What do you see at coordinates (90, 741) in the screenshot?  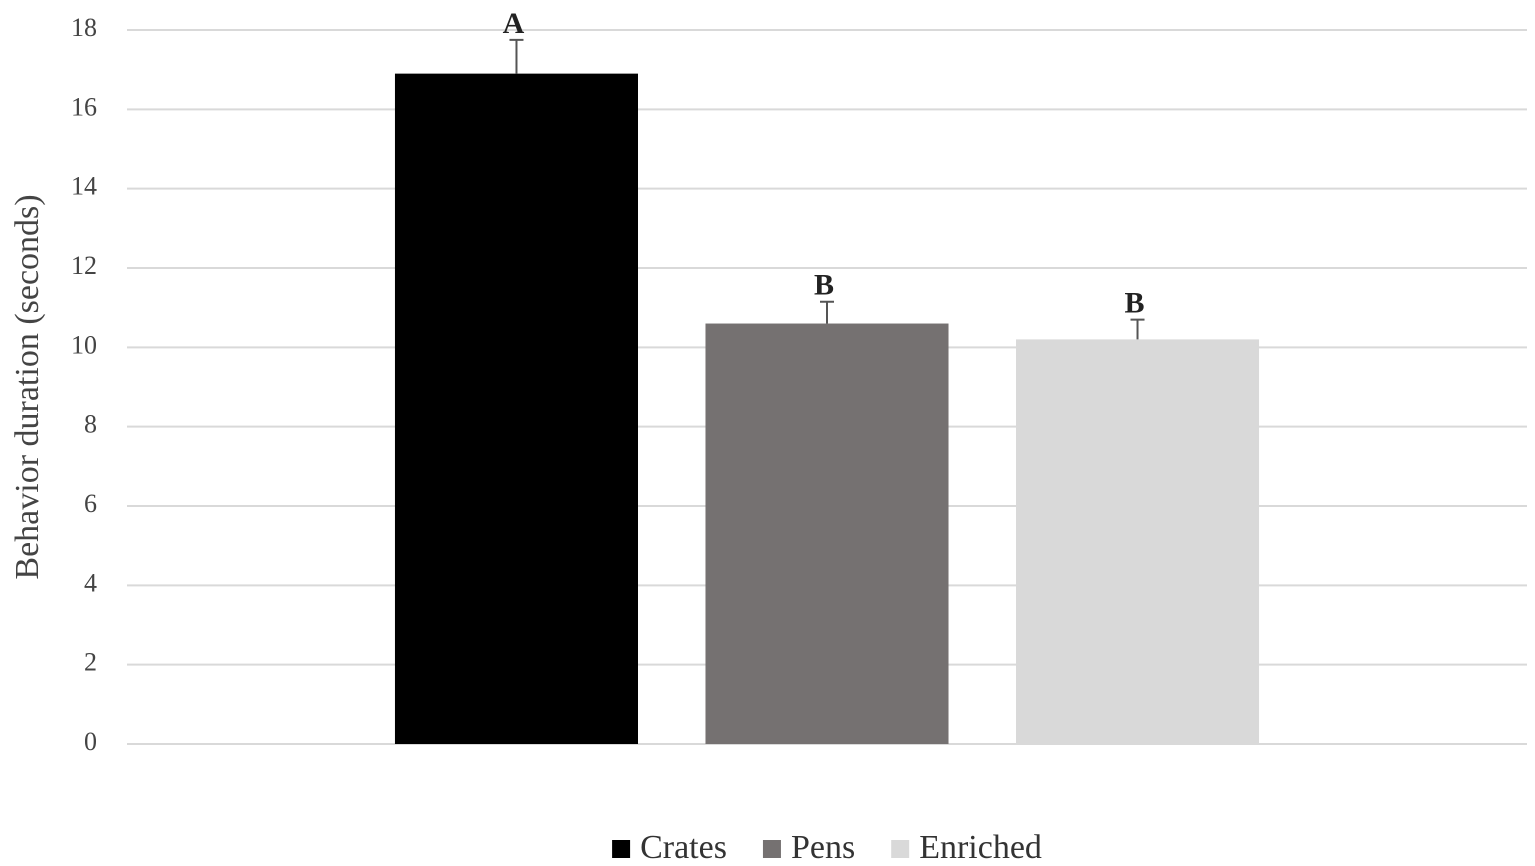 I see `y-tick-label: 0` at bounding box center [90, 741].